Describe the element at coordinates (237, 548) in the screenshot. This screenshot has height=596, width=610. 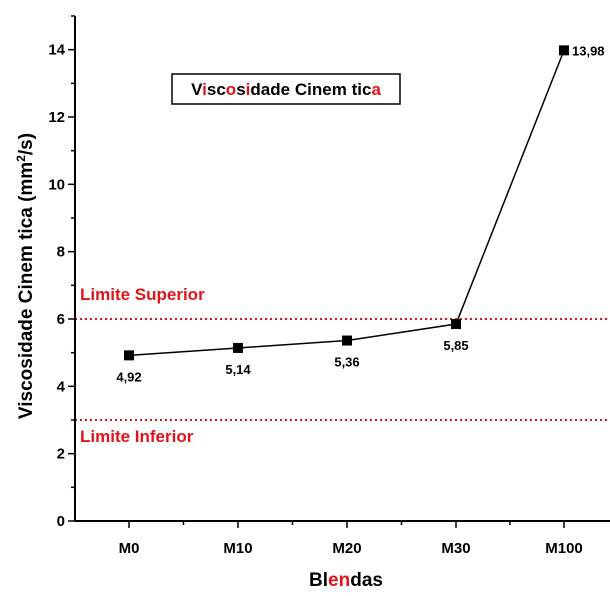
I see `x-tick-label: M10` at that location.